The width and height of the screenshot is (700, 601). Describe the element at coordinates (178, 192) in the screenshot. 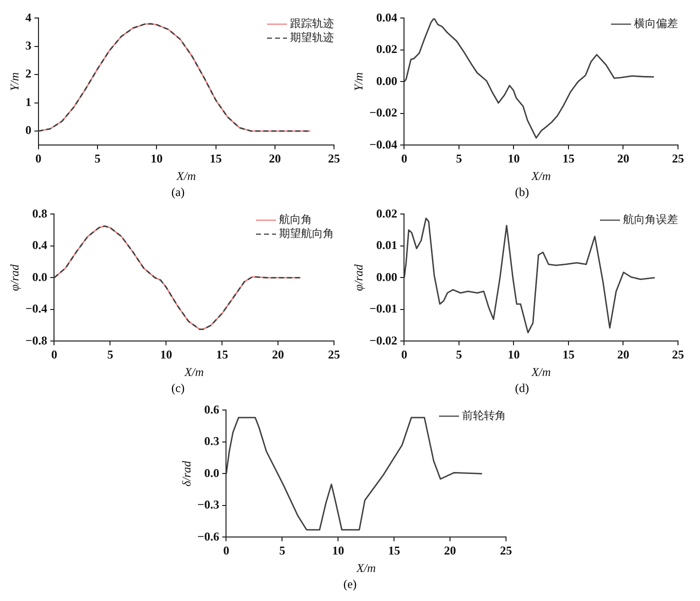

I see `text: (a)` at that location.